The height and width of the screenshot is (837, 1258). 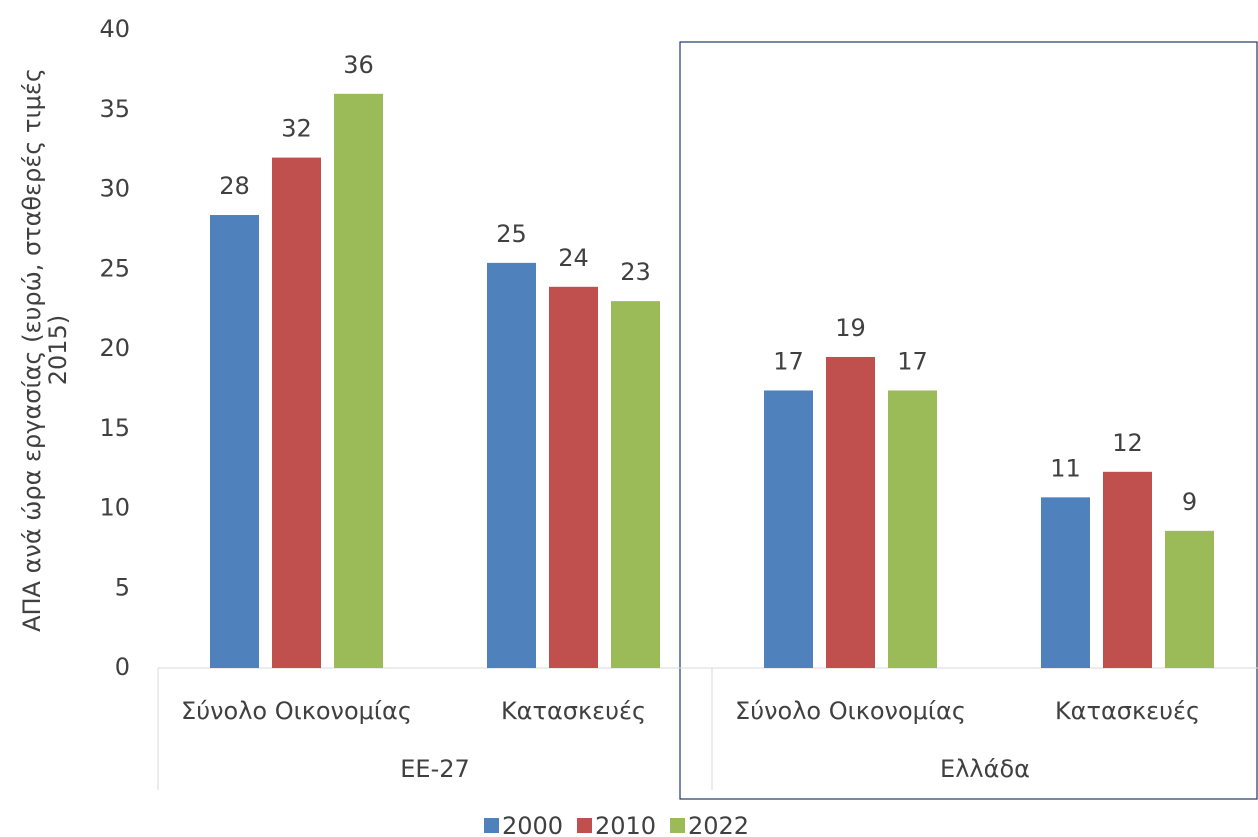 What do you see at coordinates (435, 769) in the screenshot?
I see `group-label: ΕΕ-27` at bounding box center [435, 769].